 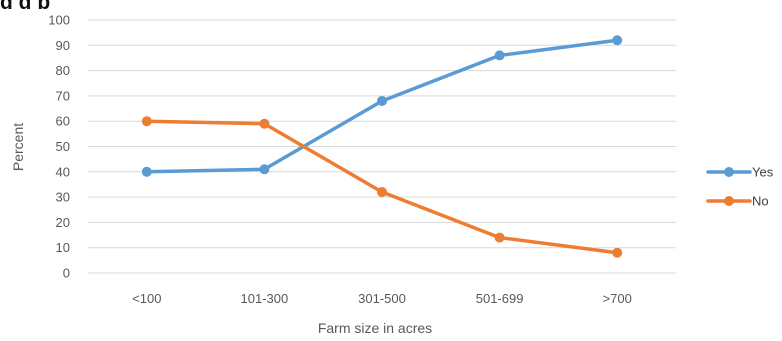 I want to click on y-tick-label: 20, so click(x=63, y=222).